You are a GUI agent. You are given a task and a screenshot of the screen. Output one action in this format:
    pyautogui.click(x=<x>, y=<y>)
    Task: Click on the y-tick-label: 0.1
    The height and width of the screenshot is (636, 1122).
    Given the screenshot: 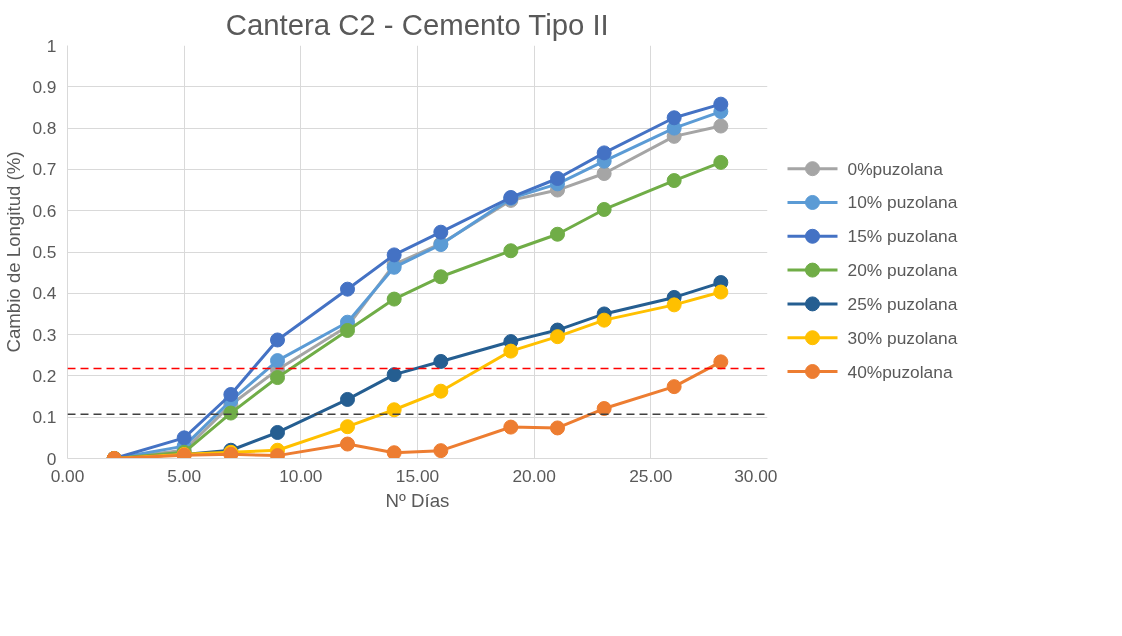 What is the action you would take?
    pyautogui.click(x=44, y=417)
    